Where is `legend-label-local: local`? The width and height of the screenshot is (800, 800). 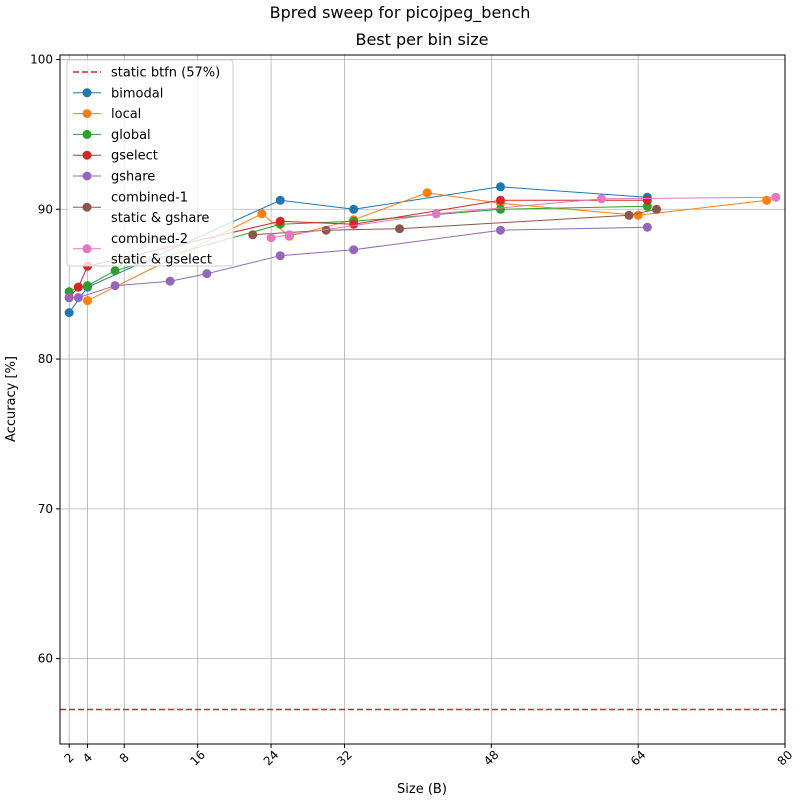 legend-label-local: local is located at coordinates (126, 114).